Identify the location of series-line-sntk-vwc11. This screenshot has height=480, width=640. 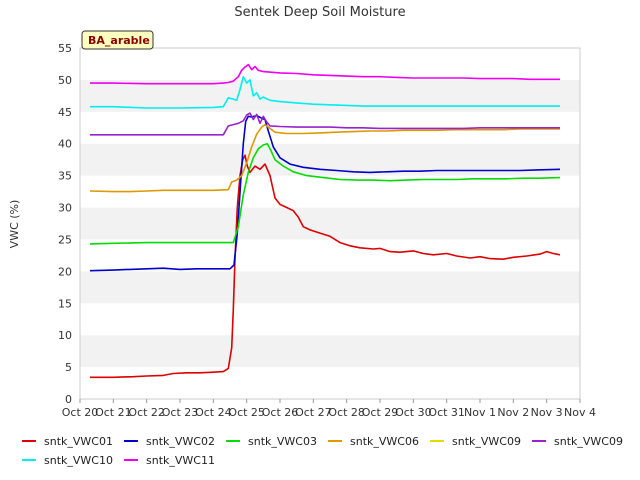
(325, 74).